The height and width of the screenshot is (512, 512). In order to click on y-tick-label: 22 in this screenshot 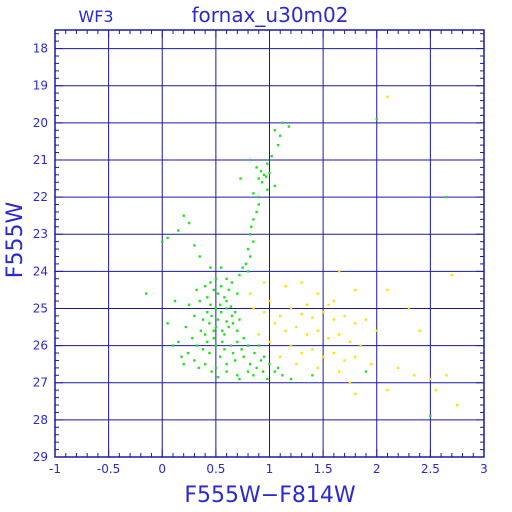, I will do `click(40, 197)`.